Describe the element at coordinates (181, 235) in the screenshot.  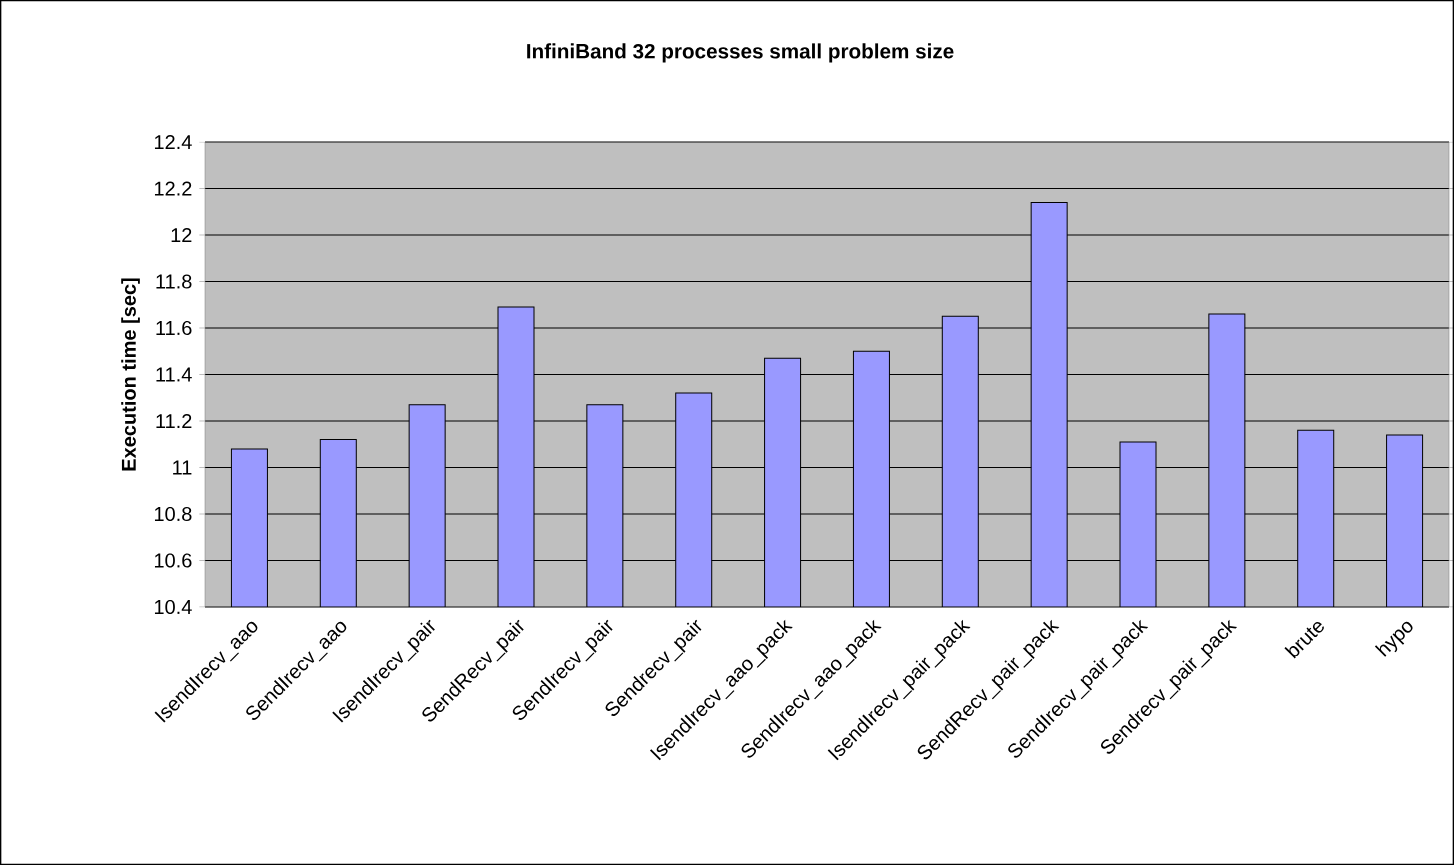
I see `y-tick-label: 12` at that location.